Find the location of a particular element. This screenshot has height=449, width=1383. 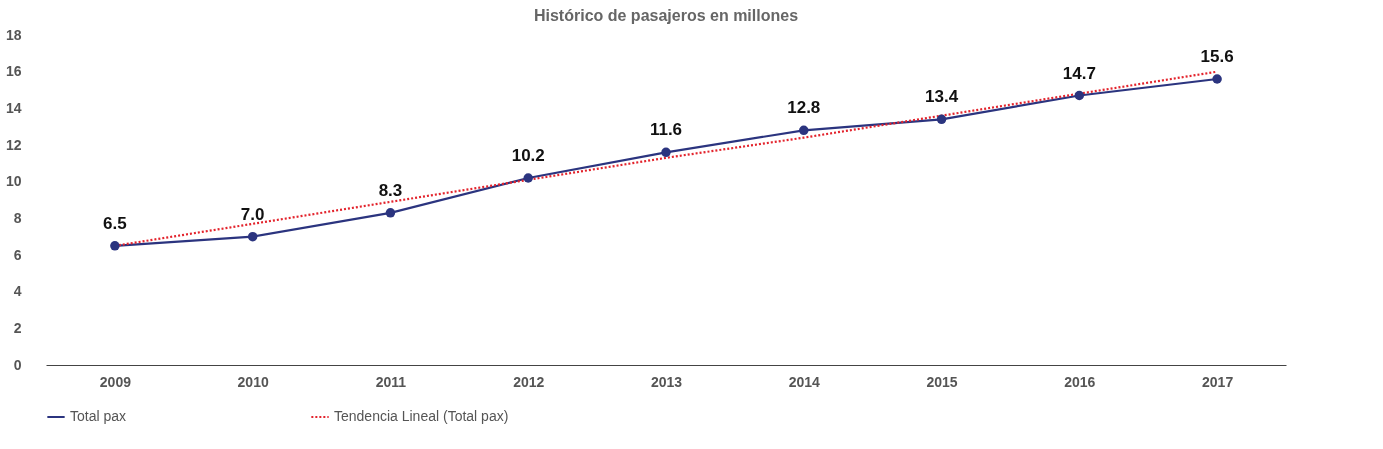

x-tick-label: 2011 is located at coordinates (391, 381).